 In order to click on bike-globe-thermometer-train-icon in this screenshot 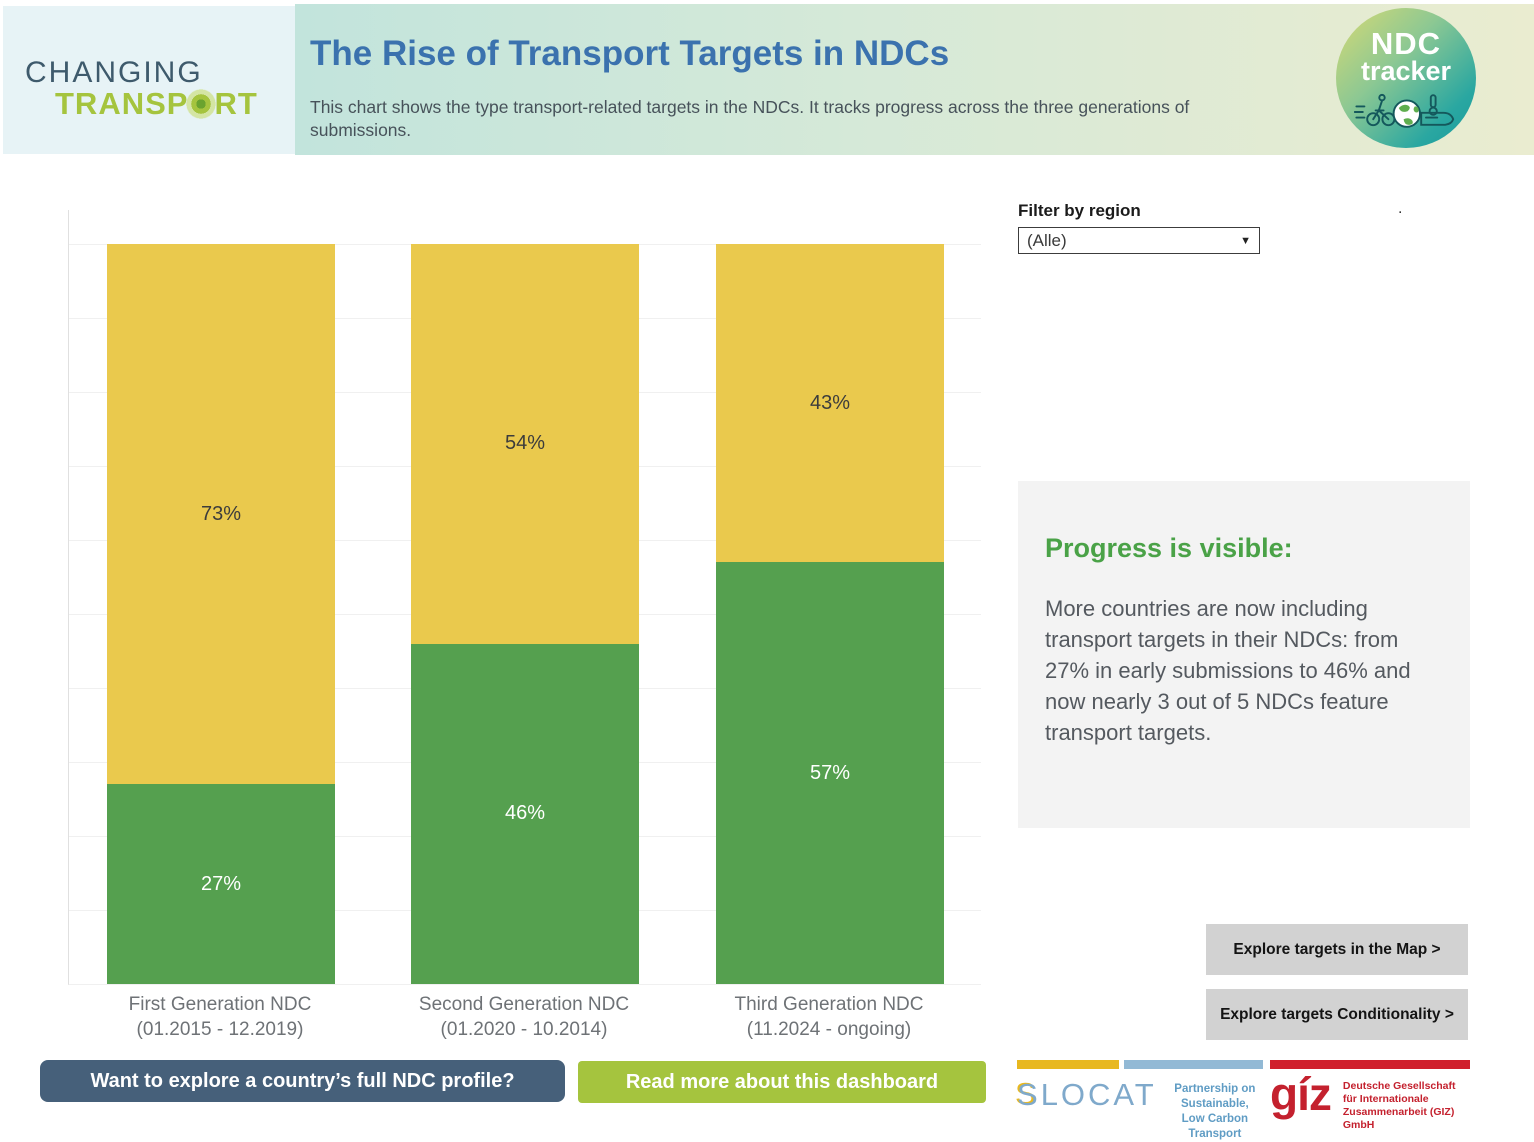, I will do `click(1404, 110)`.